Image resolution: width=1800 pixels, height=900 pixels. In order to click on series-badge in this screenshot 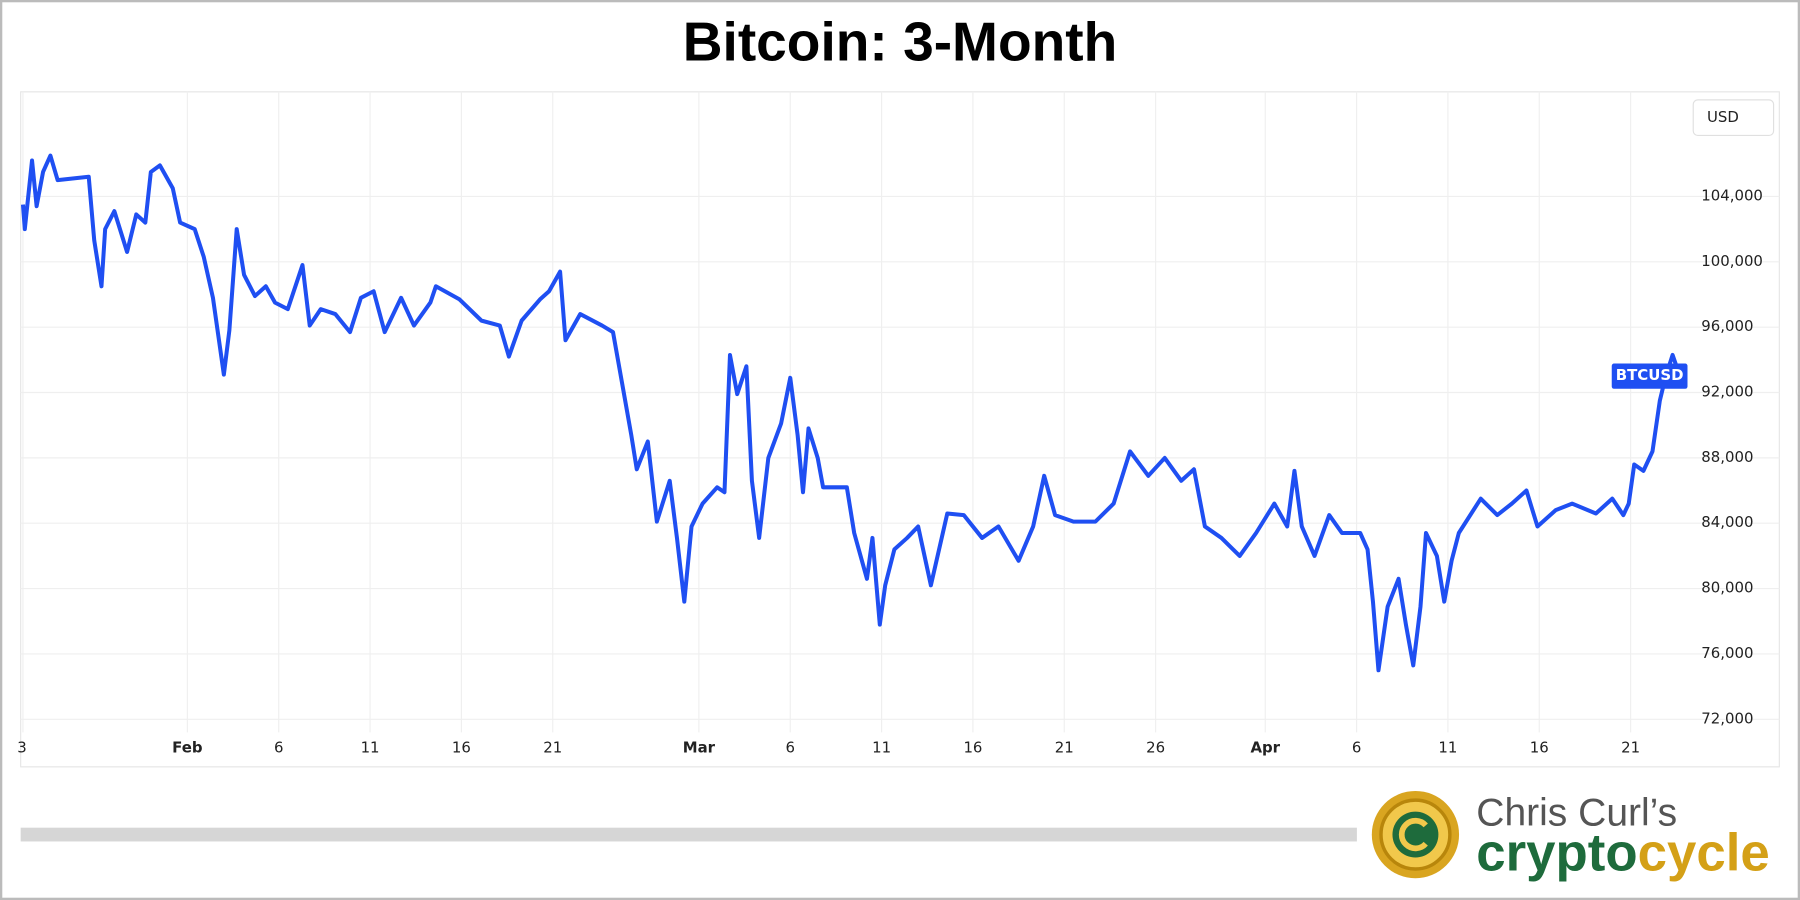, I will do `click(1649, 376)`.